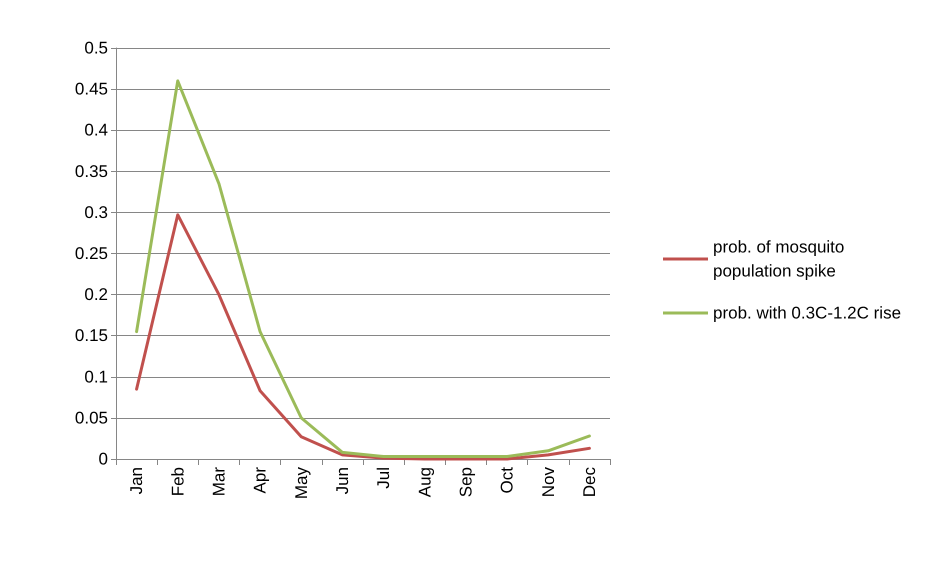 The width and height of the screenshot is (938, 565). I want to click on y-tick-label: 0, so click(103, 459).